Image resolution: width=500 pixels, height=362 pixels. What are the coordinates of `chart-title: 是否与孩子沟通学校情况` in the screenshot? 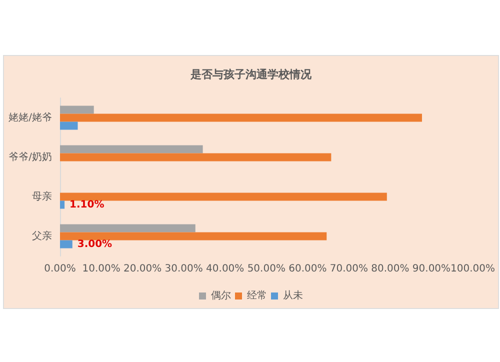 It's located at (251, 74).